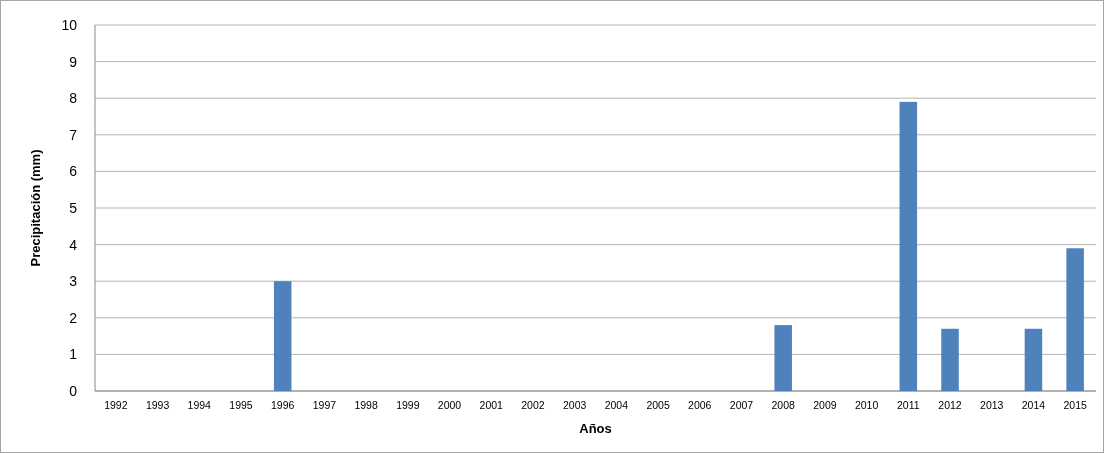 The width and height of the screenshot is (1104, 453). Describe the element at coordinates (35, 208) in the screenshot. I see `y-axis-title: Precipitación (mm)` at that location.